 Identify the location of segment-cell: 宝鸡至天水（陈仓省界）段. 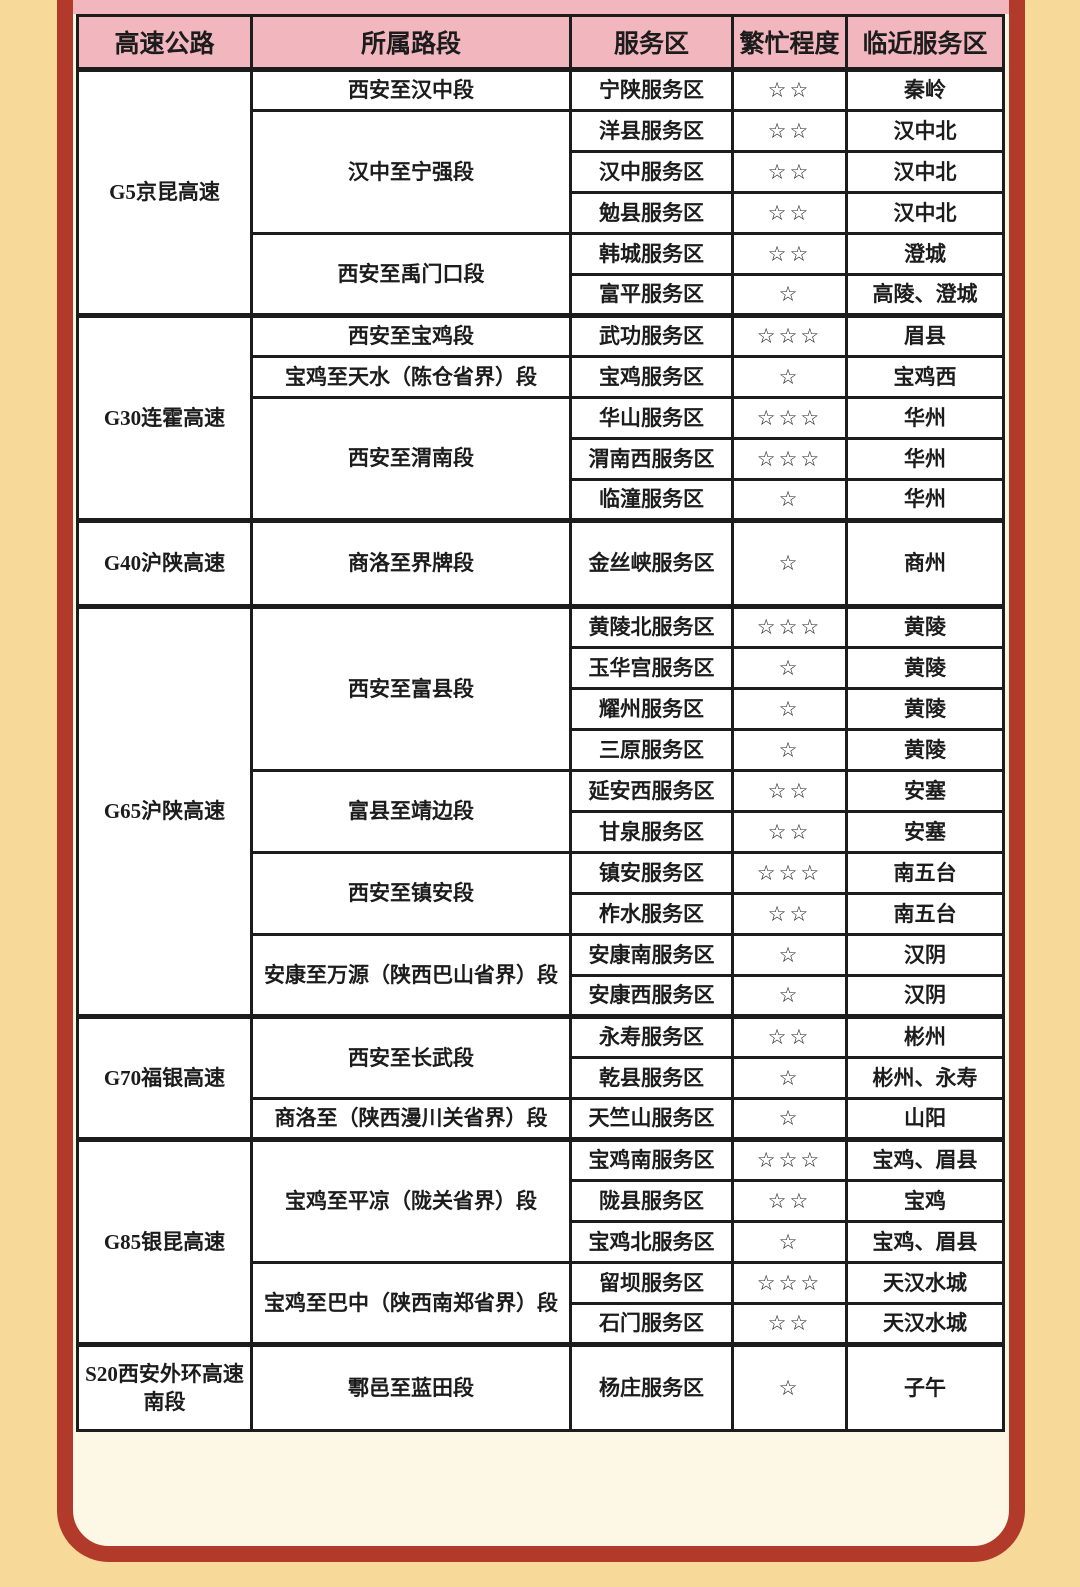
(411, 377).